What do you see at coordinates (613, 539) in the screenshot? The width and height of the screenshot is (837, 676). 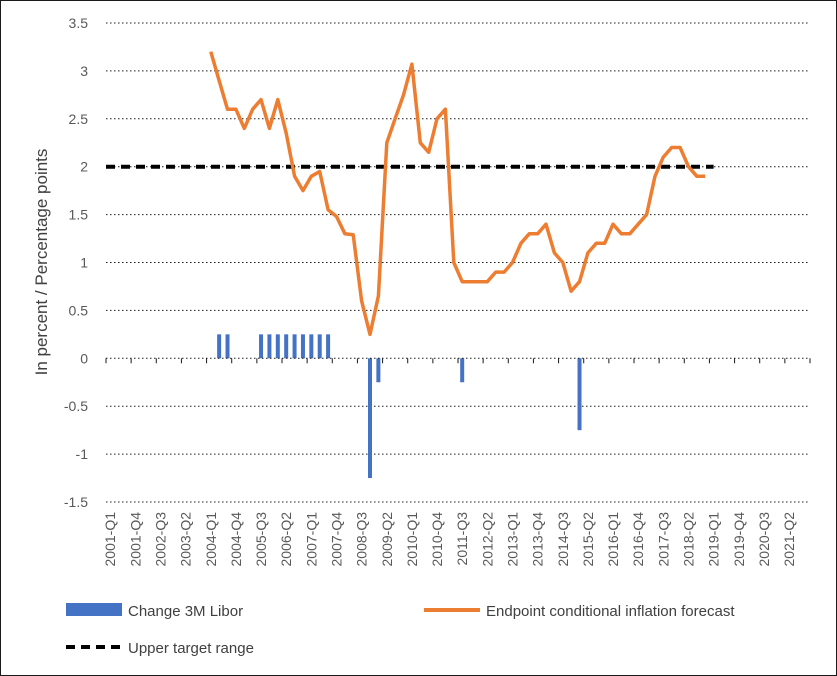 I see `x-tick-label: 2016-Q1` at bounding box center [613, 539].